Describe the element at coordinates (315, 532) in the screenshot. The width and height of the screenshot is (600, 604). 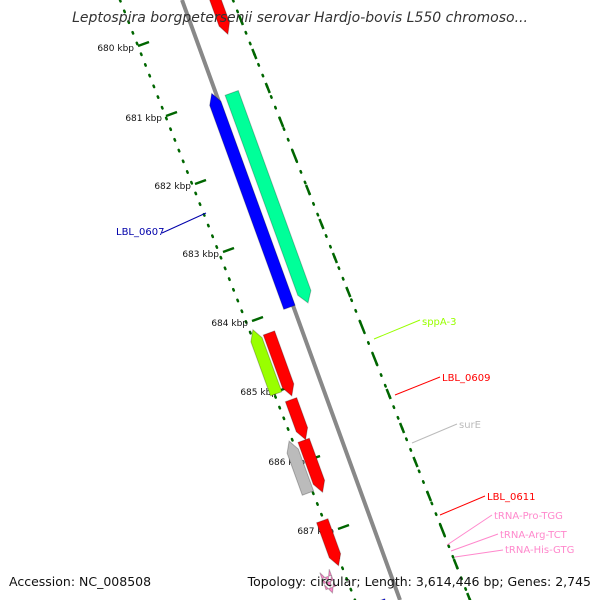
I see `scale-tick-label: 687 kbp` at that location.